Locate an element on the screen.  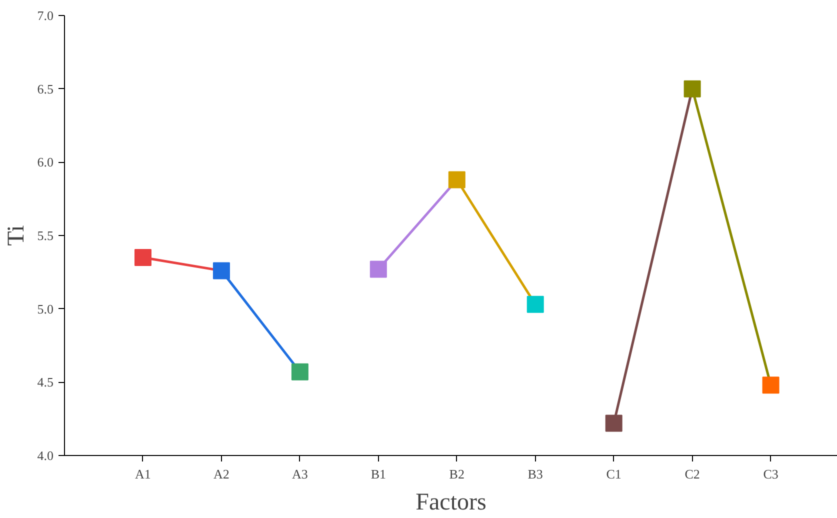
x-tick-label: B2 is located at coordinates (456, 474).